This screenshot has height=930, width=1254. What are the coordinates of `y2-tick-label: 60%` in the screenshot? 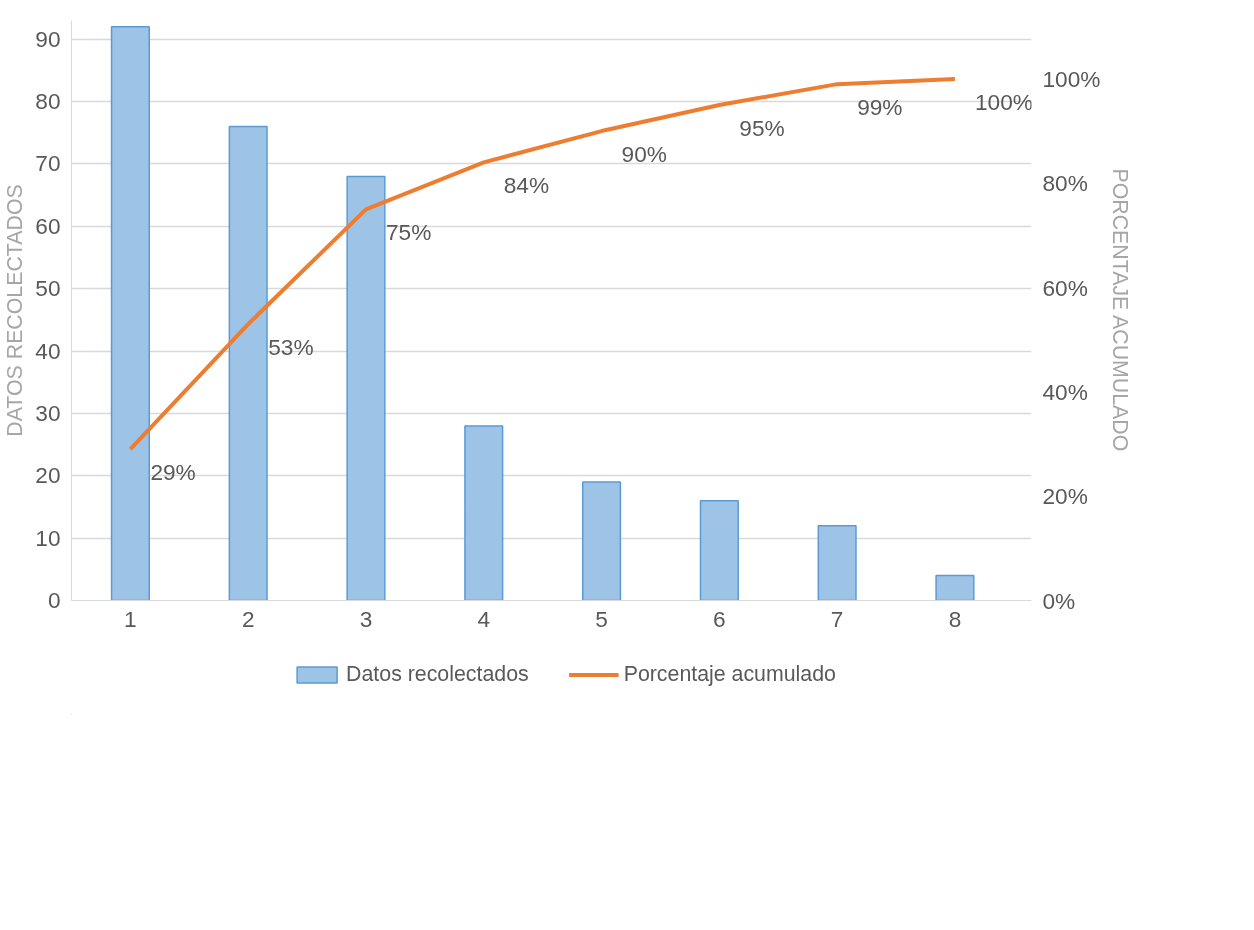 It's located at (1065, 287).